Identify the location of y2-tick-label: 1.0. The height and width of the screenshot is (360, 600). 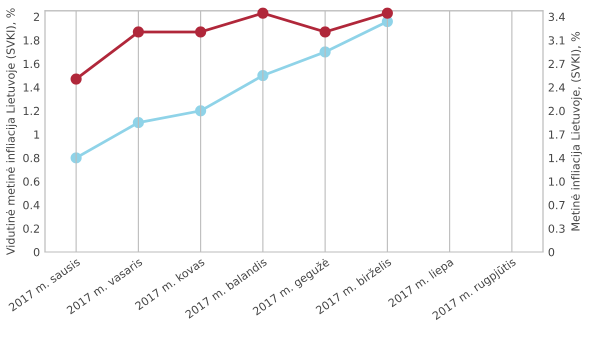
(557, 181).